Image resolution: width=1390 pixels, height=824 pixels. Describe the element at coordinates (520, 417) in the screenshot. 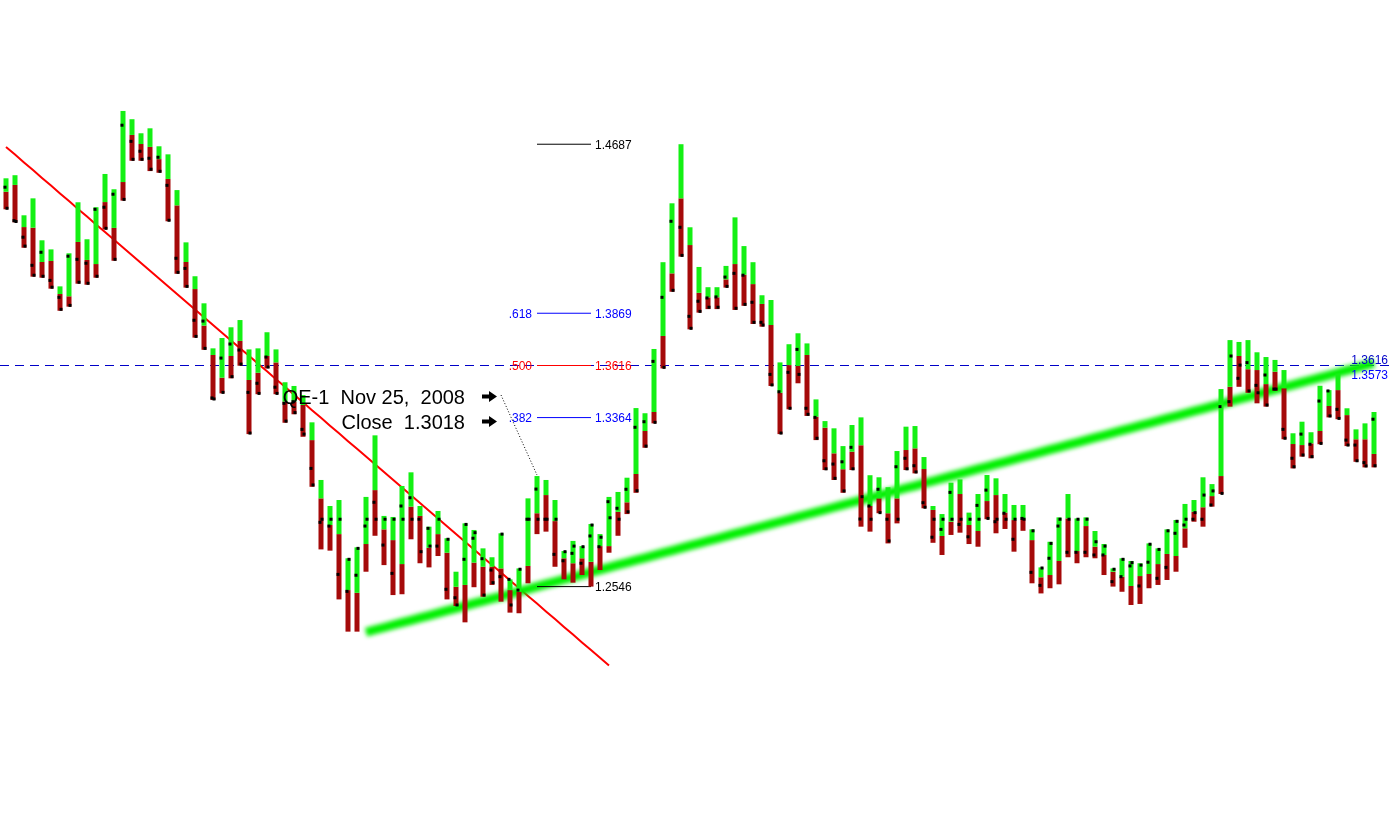

I see `series-label: .382` at that location.